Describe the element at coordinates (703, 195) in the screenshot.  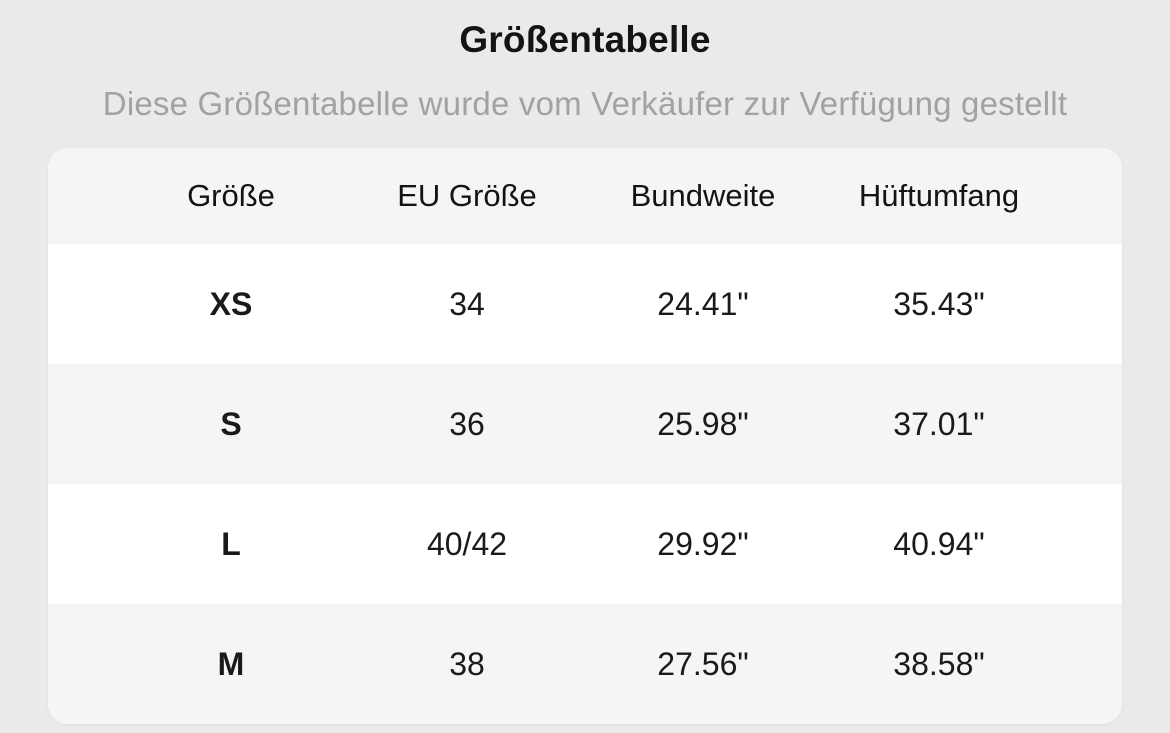
I see `column-header-waist: Bundweite` at that location.